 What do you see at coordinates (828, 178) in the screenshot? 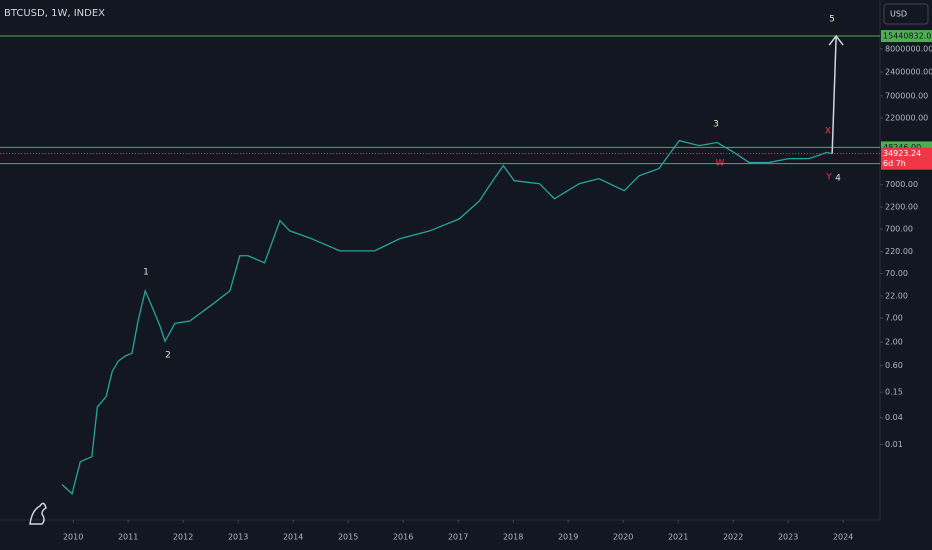
I see `wave-label: Y` at bounding box center [828, 178].